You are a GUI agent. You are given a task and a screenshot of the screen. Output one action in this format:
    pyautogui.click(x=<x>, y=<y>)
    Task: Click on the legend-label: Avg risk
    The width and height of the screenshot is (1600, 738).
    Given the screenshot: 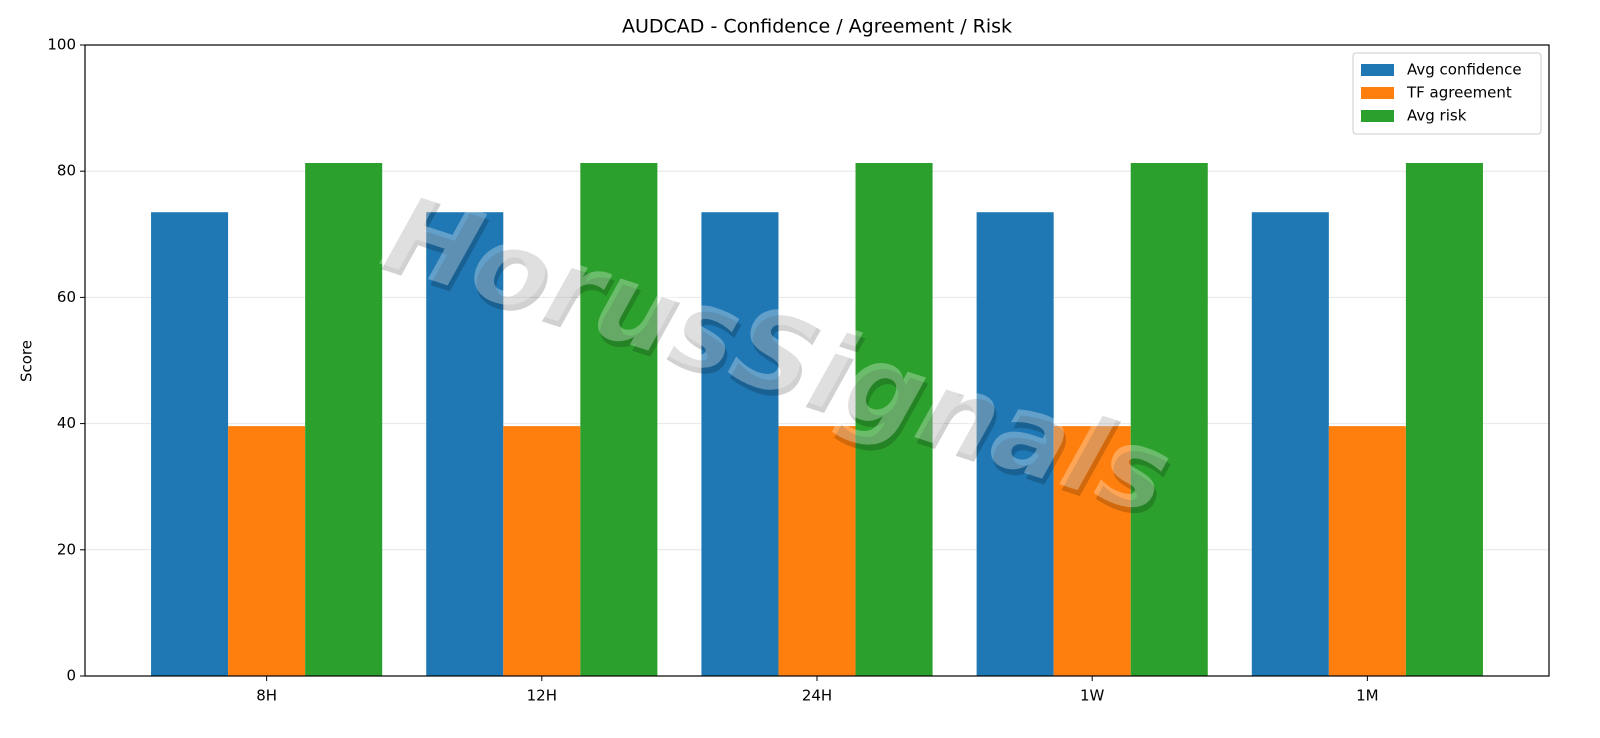 What is the action you would take?
    pyautogui.click(x=1437, y=116)
    